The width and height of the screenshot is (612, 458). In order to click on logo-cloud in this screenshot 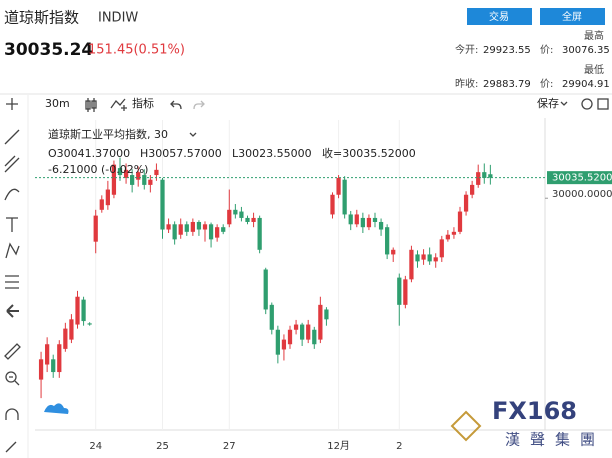, I will do `click(56, 408)`.